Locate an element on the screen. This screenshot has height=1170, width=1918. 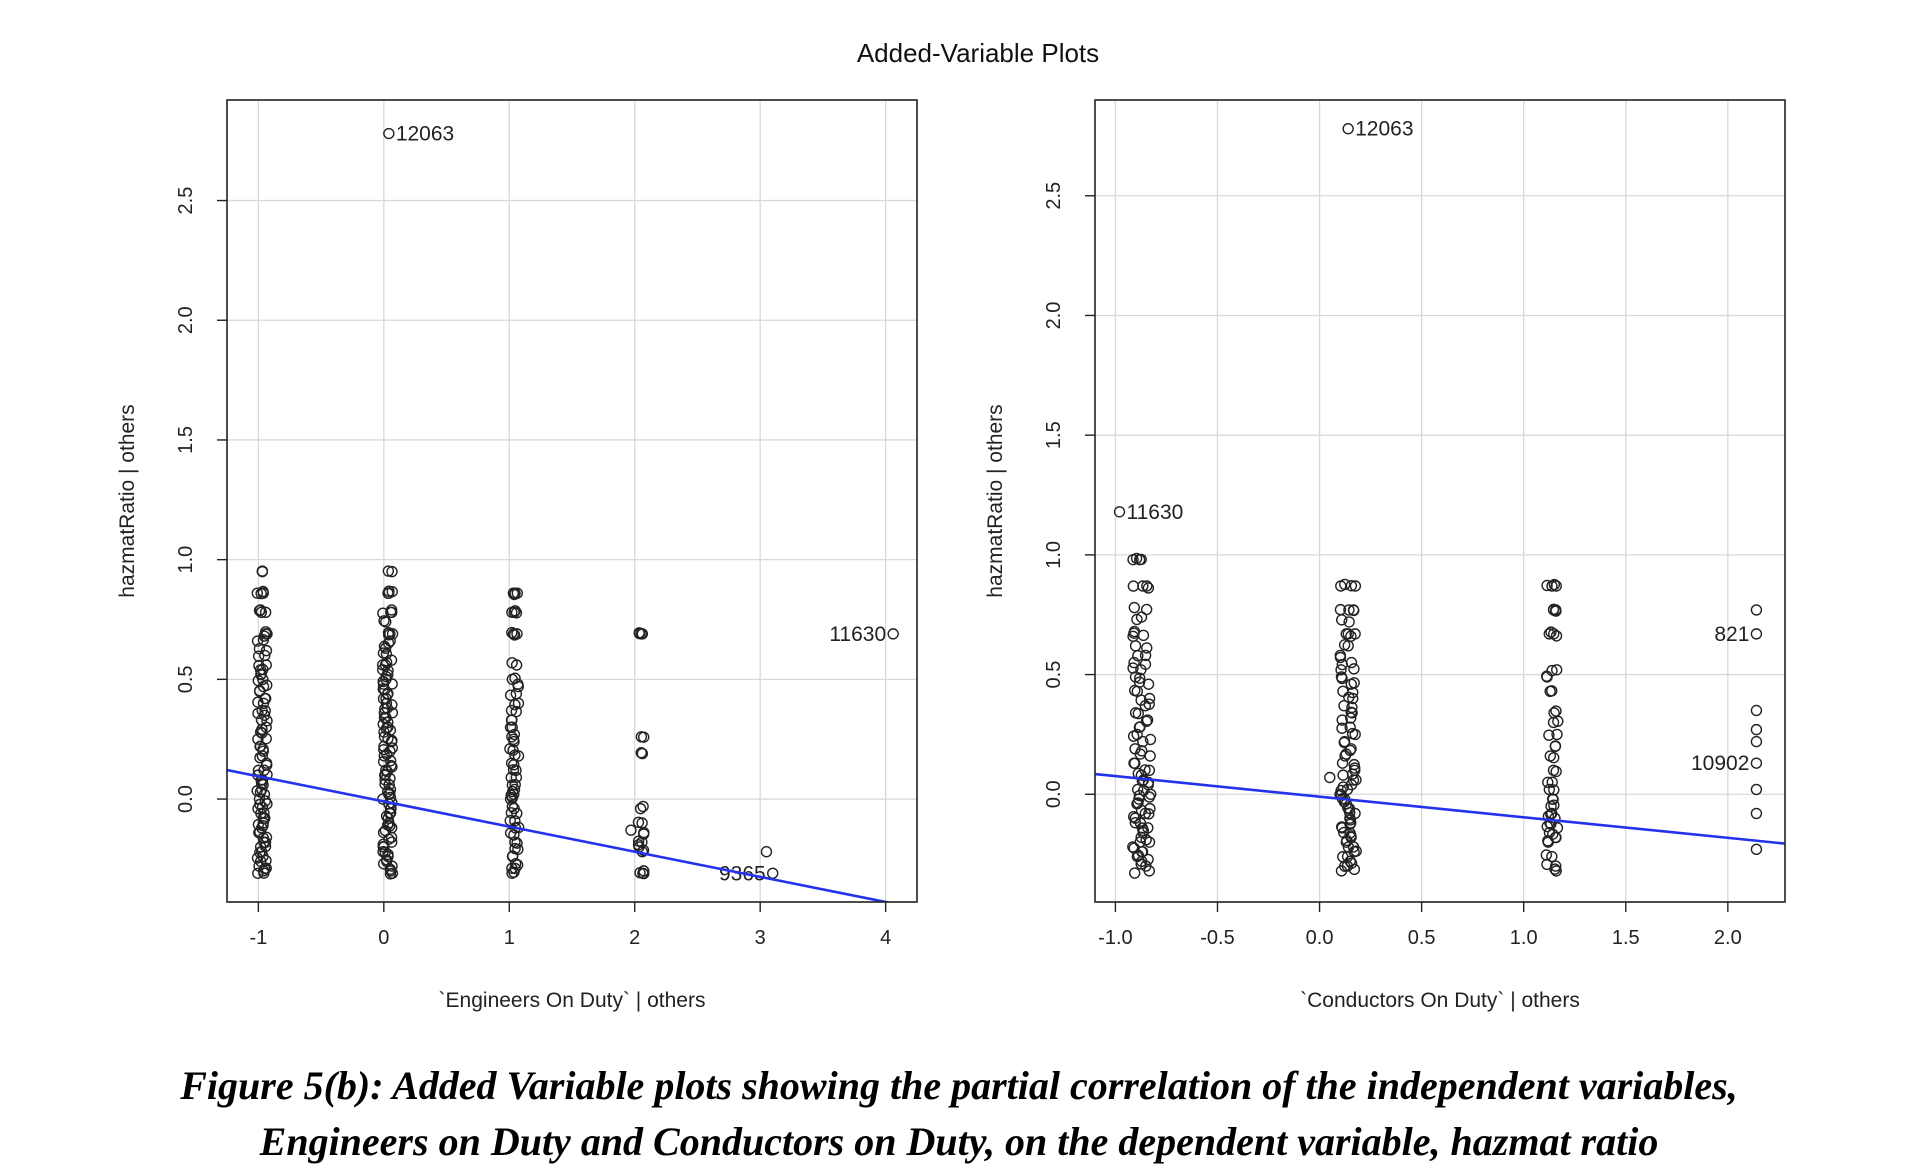
data-points is located at coordinates (1445, 715).